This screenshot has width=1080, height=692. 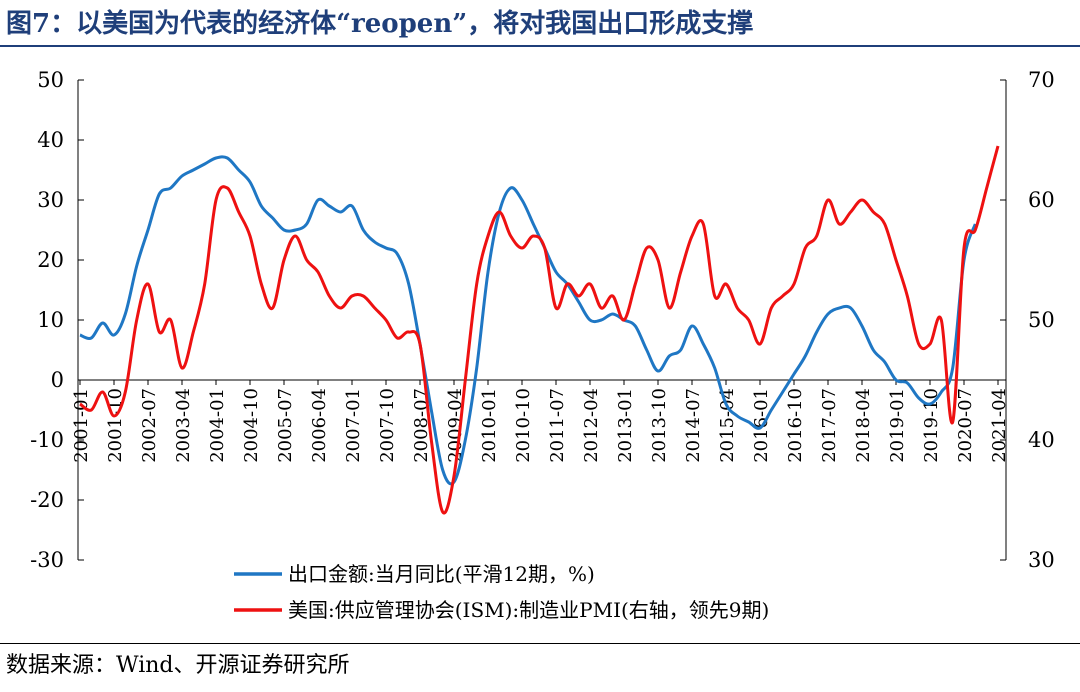 What do you see at coordinates (183, 425) in the screenshot?
I see `x-tick-label: 2003-04` at bounding box center [183, 425].